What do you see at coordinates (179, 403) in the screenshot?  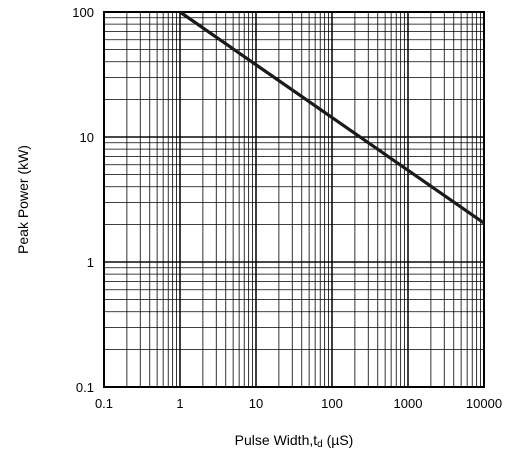 I see `x-tick-label: 1` at bounding box center [179, 403].